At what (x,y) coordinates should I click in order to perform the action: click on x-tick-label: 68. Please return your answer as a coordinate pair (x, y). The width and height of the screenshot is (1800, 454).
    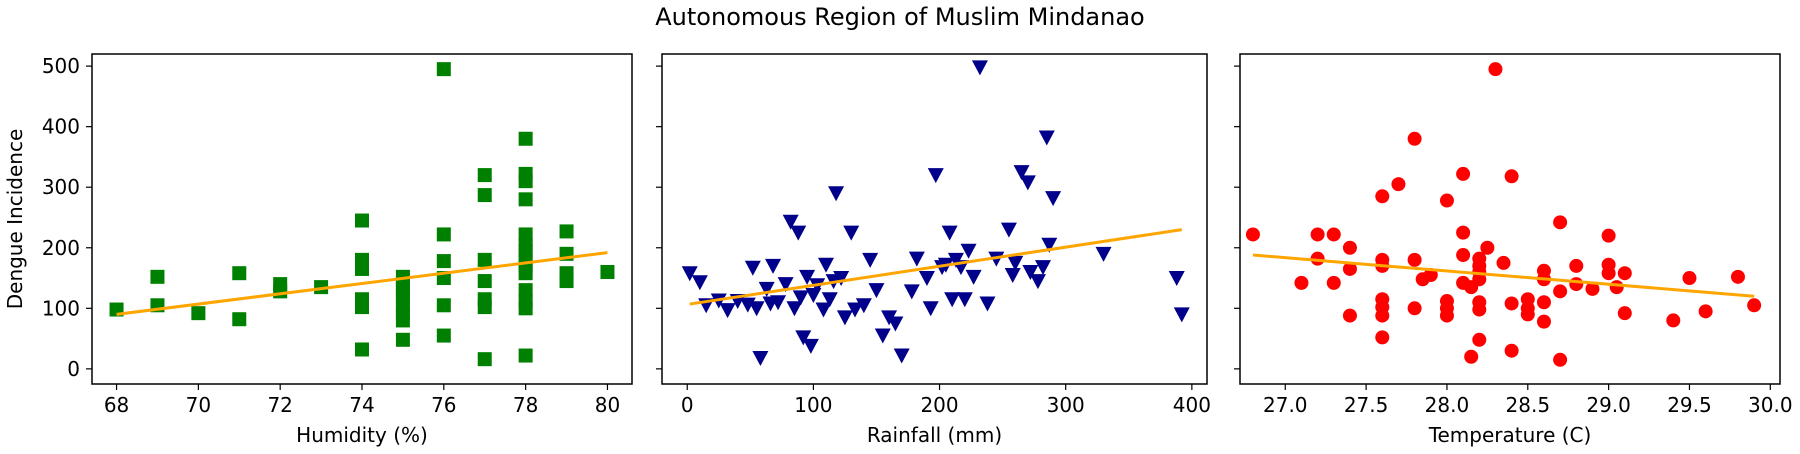
    Looking at the image, I should click on (116, 405).